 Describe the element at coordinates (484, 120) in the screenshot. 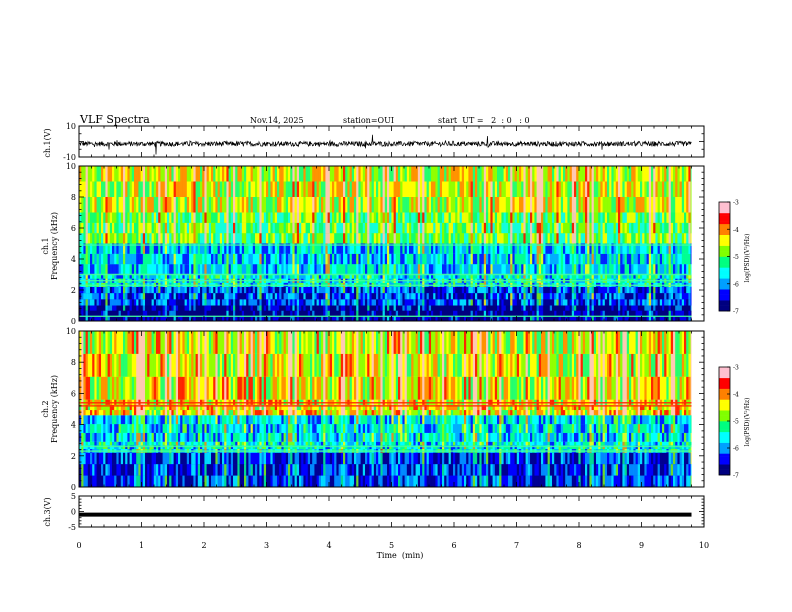

I see `start-time-label: start UT = 2 : 0 : 0` at that location.